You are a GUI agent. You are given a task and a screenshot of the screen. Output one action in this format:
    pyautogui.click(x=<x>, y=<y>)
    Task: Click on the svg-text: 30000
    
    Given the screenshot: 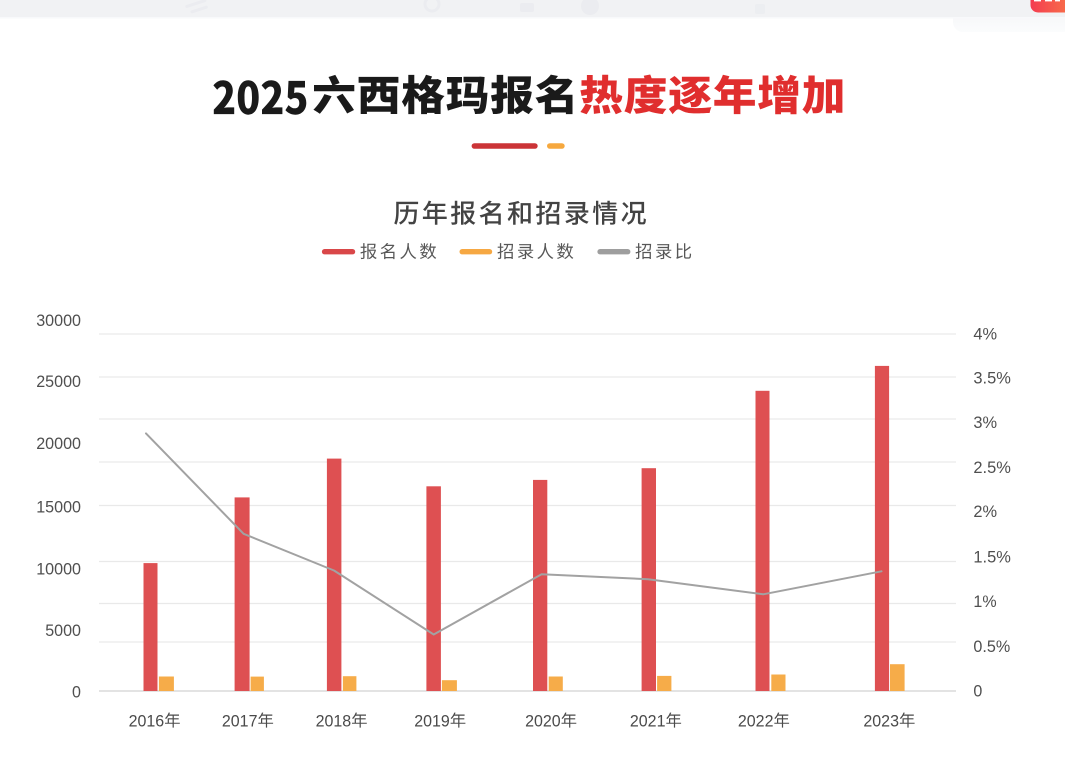 What is the action you would take?
    pyautogui.click(x=58, y=320)
    